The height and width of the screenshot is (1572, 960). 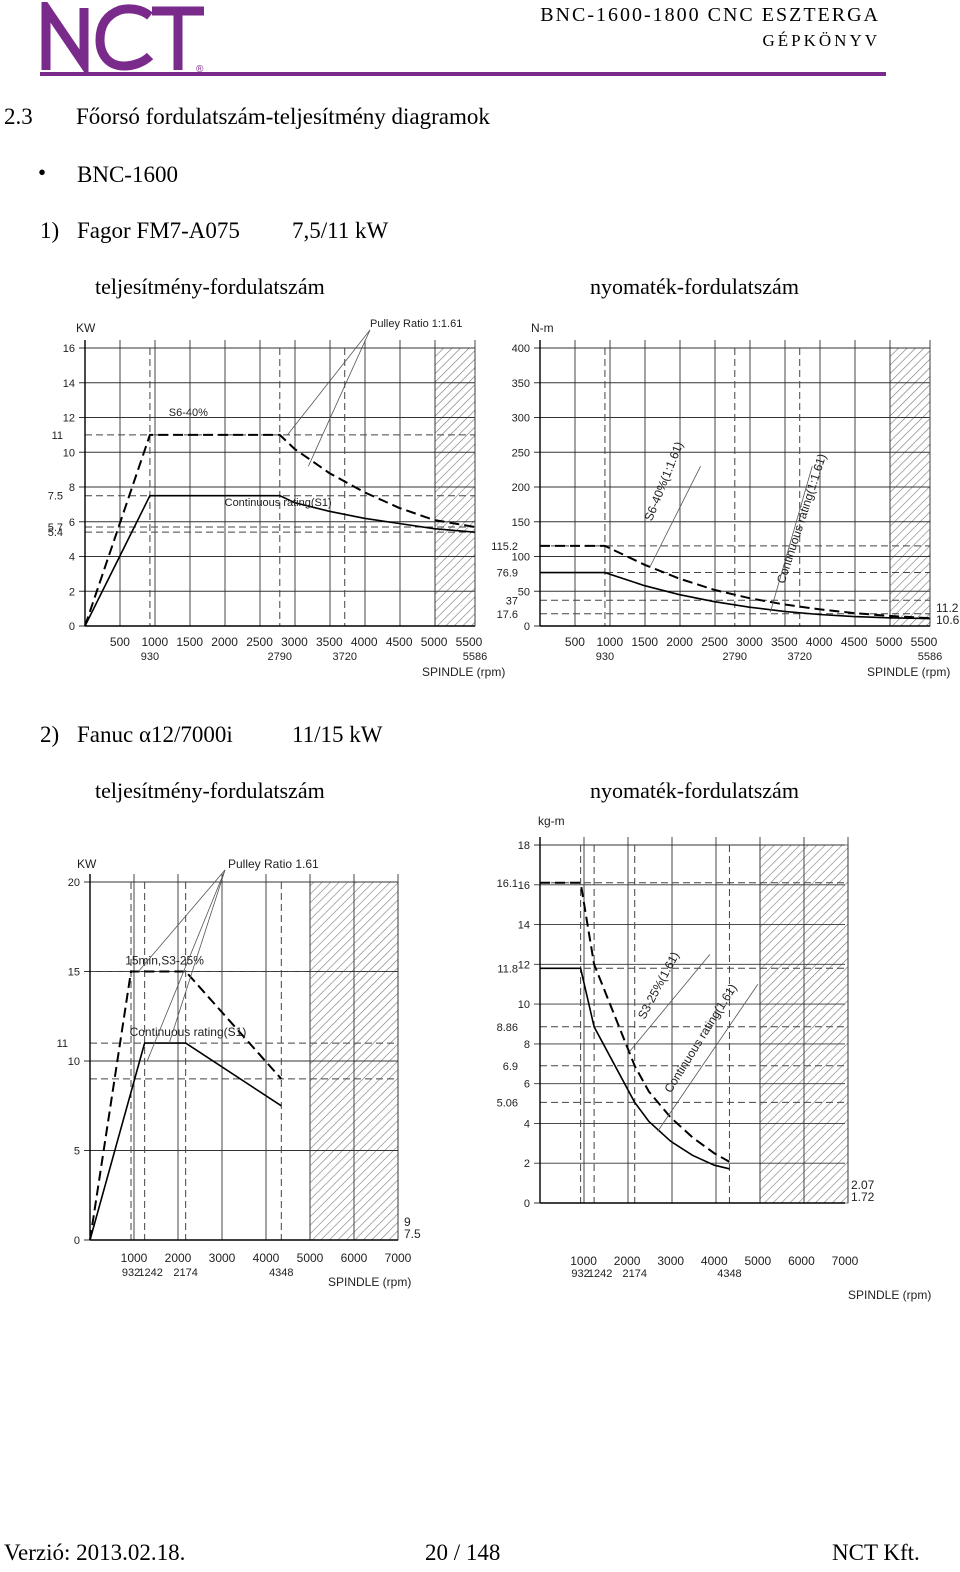 What do you see at coordinates (521, 488) in the screenshot?
I see `y-tick-label: 200` at bounding box center [521, 488].